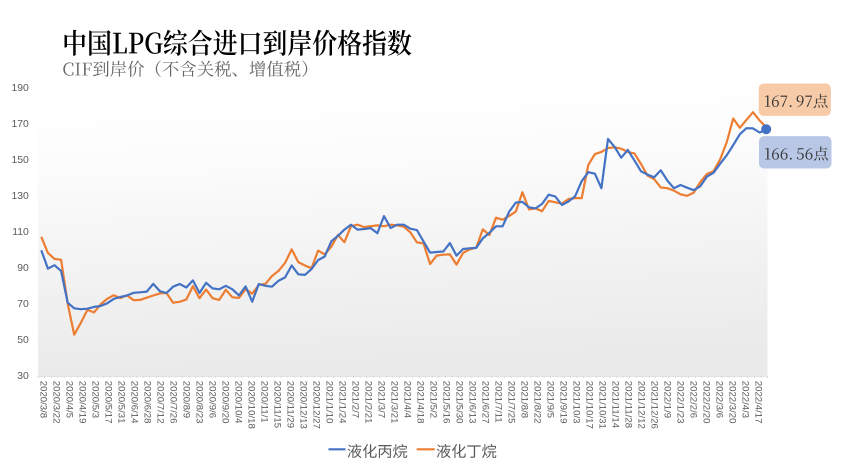 The height and width of the screenshot is (468, 848). I want to click on svg-text: 2021/11/28, so click(628, 404).